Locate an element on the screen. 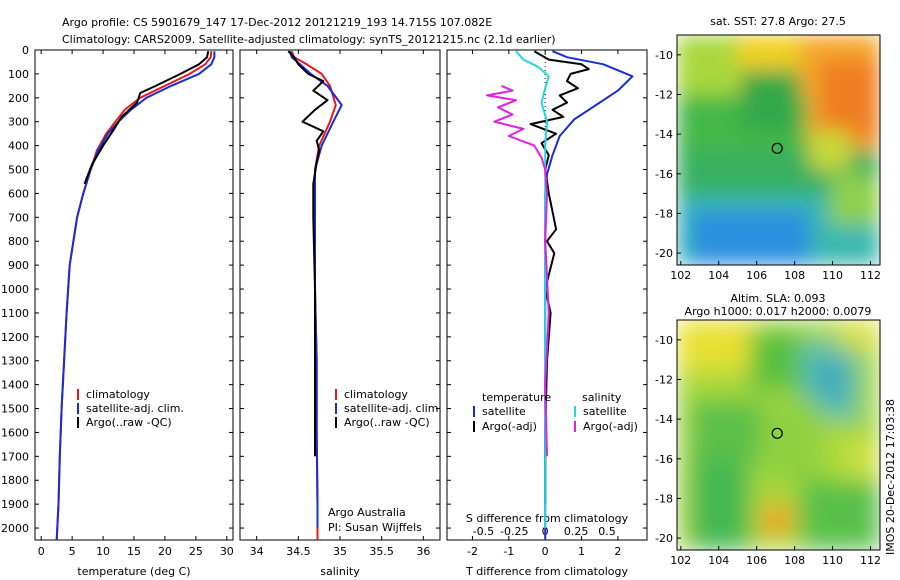  sla-map-frame is located at coordinates (778, 435).